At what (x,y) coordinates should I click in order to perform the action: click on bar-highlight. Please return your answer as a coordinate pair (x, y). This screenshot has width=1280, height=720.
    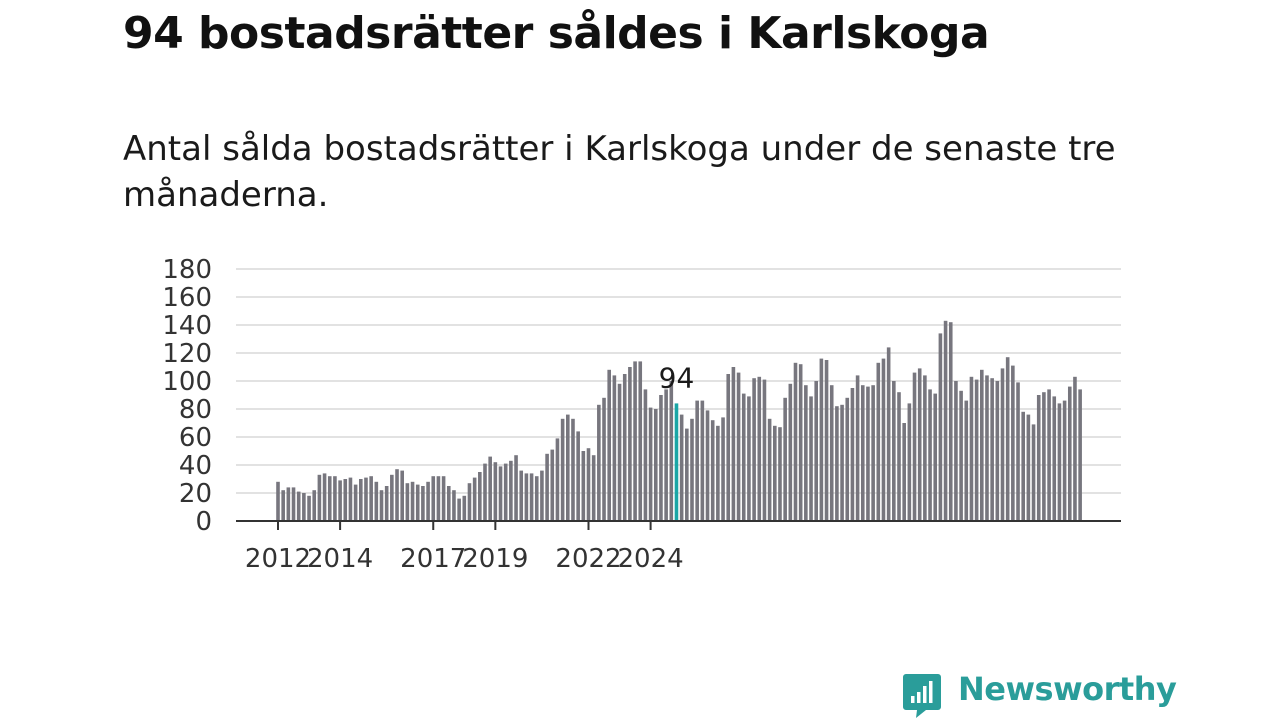
    Looking at the image, I should click on (676, 462).